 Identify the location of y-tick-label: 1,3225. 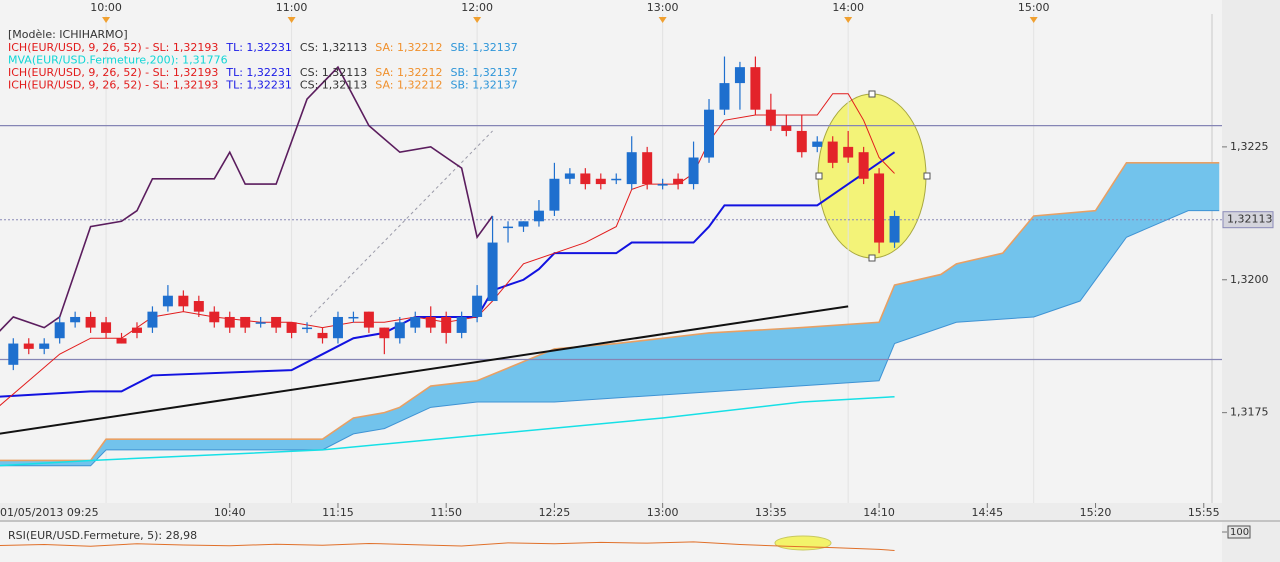
(1249, 146).